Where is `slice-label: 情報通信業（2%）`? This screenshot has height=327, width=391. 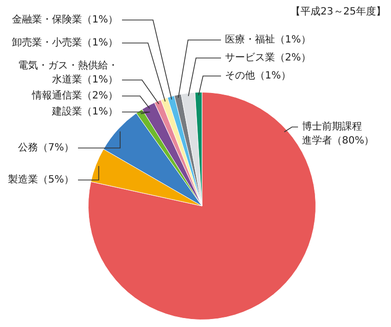 slice-label: 情報通信業（2%） is located at coordinates (74, 96).